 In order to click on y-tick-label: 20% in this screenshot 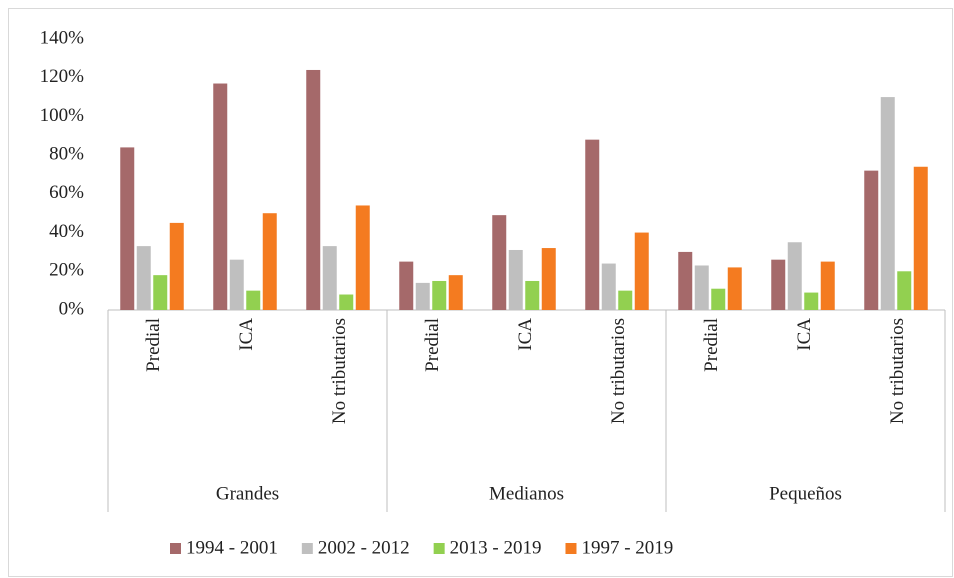, I will do `click(66, 270)`.